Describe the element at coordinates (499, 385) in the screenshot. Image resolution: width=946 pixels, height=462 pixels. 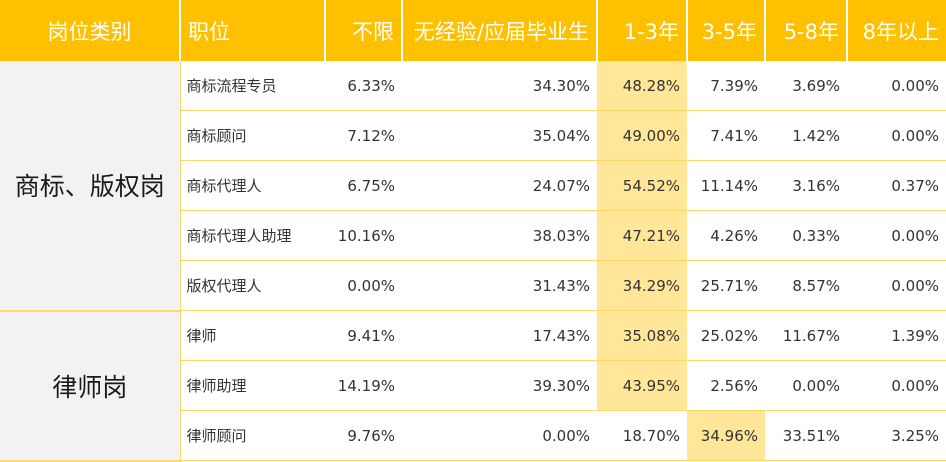
I see `cell-no-experience-graduate: 39.30%` at that location.